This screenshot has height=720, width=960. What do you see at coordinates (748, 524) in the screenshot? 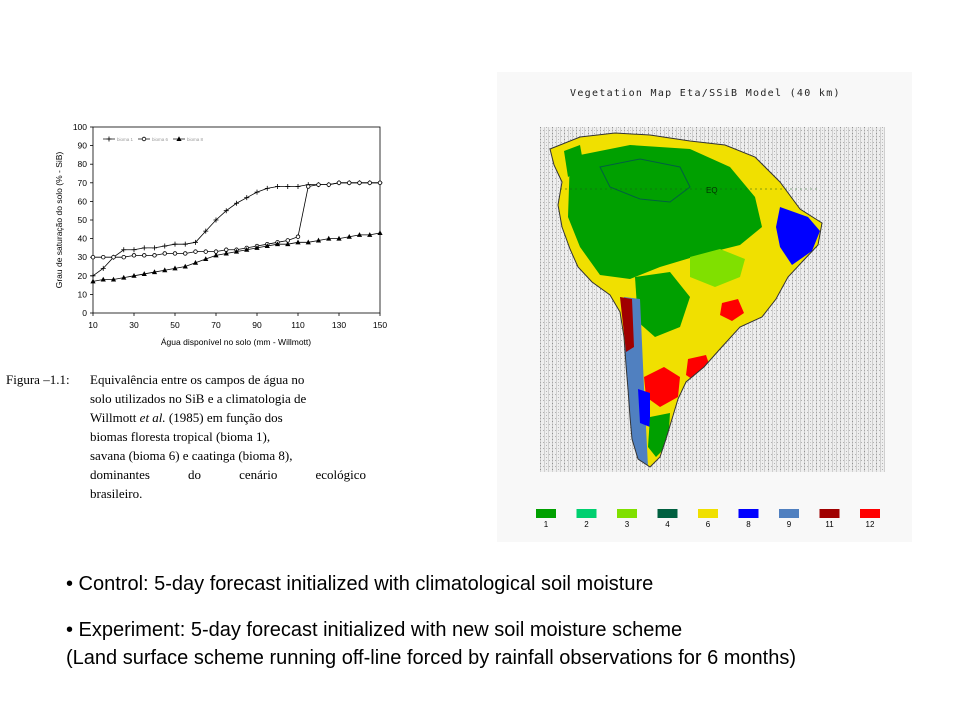
I see `legend-label-8: 8` at bounding box center [748, 524].